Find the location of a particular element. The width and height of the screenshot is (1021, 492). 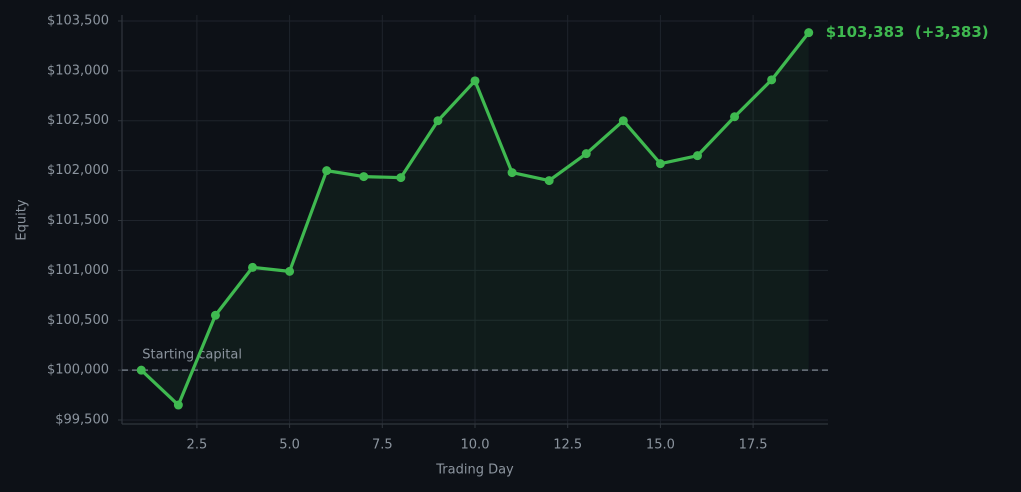

x-tick-label: 17.5 is located at coordinates (753, 445).